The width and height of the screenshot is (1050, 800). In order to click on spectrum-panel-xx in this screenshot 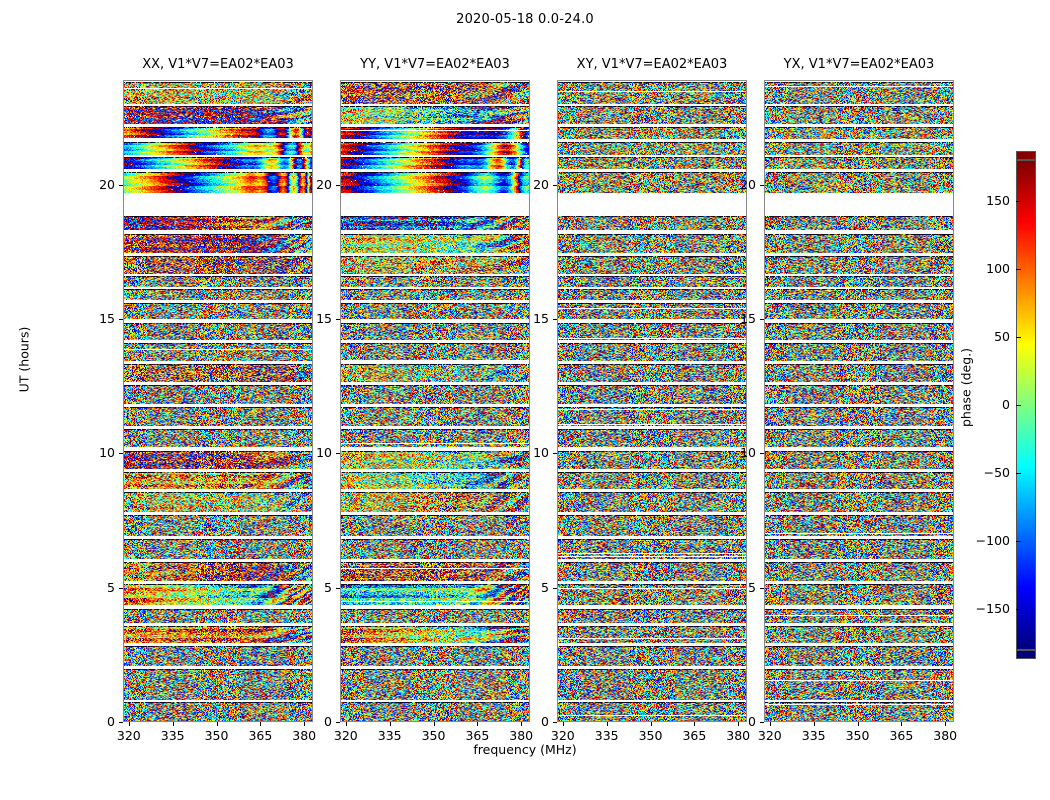, I will do `click(218, 401)`.